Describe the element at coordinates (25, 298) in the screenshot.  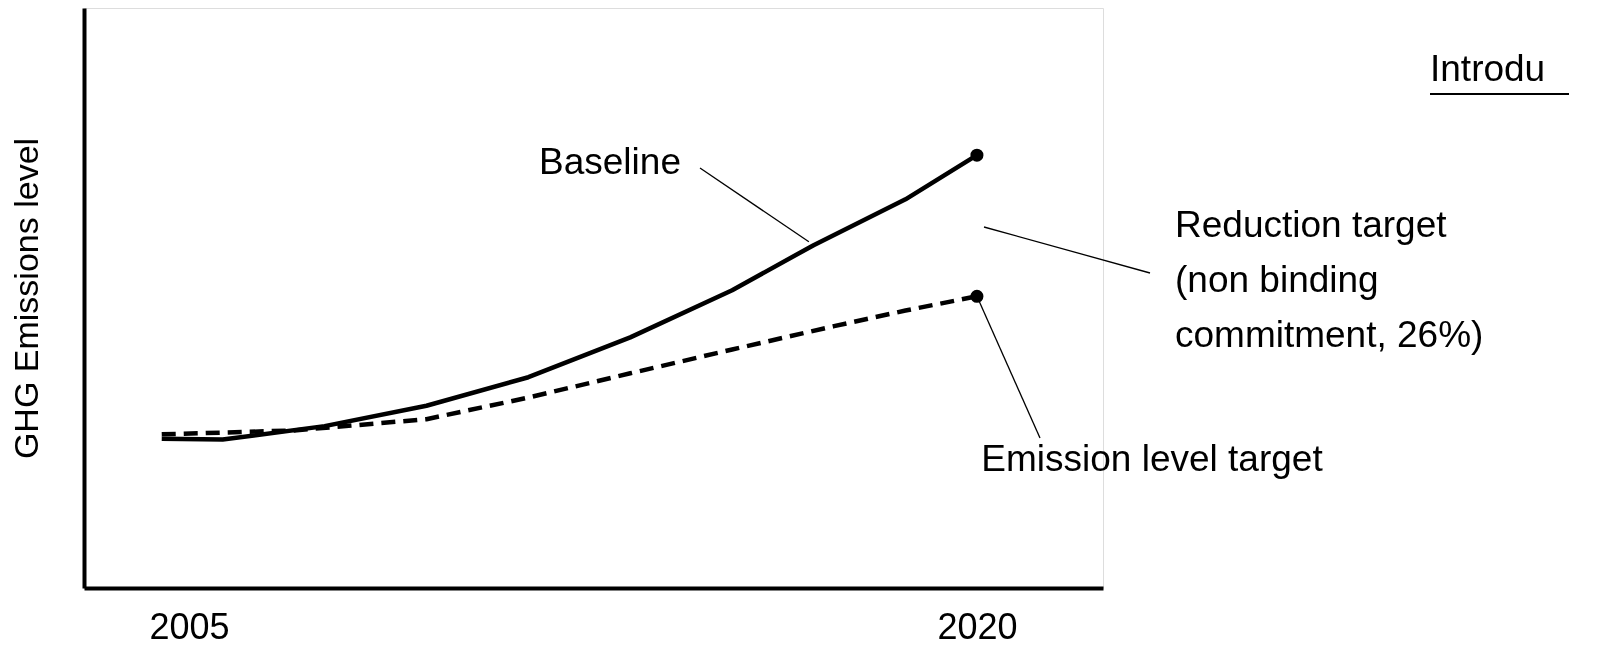
I see `y-axis-title: GHG Emissions level` at that location.